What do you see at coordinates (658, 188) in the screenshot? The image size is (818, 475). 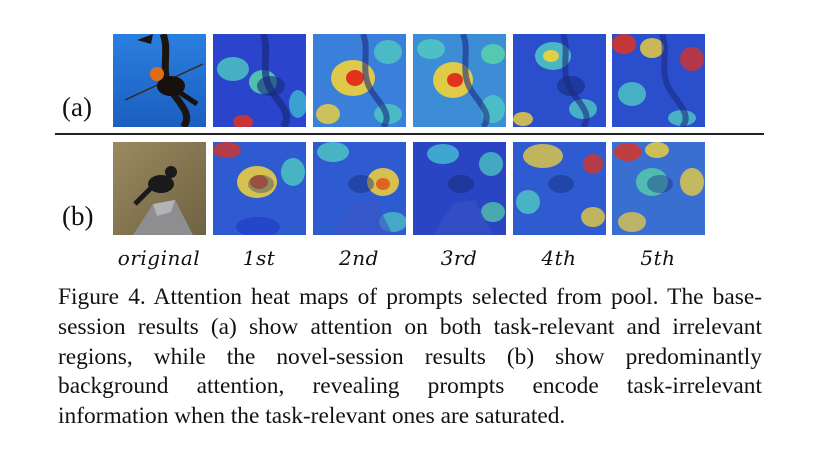 I see `heatmap-b-5th` at bounding box center [658, 188].